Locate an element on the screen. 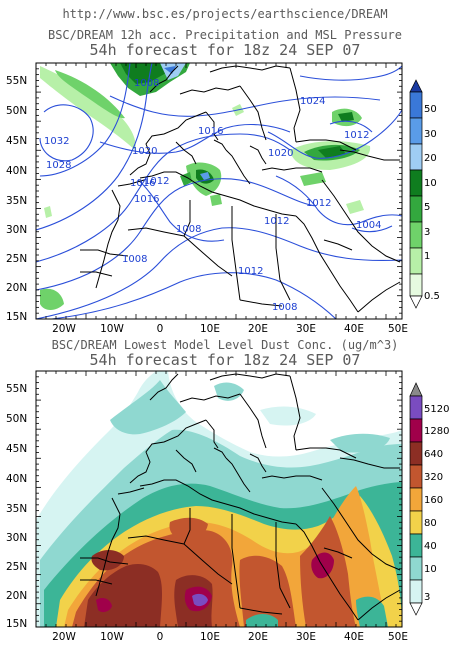  bottom-lat-labels: 55N 50N 45N 40N 35N 30N 25N 20N 15N is located at coordinates (16, 506).